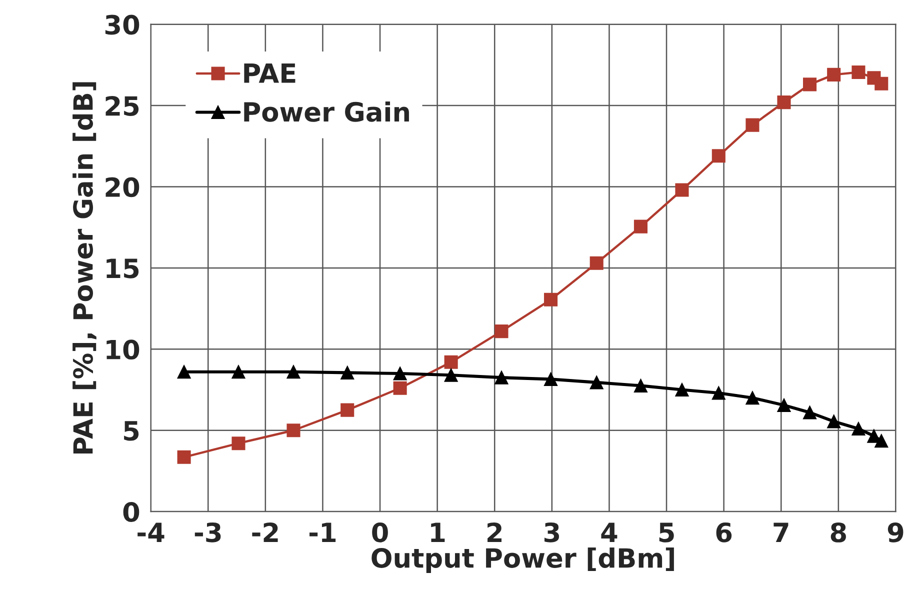  I want to click on y-tick-label: 30, so click(122, 24).